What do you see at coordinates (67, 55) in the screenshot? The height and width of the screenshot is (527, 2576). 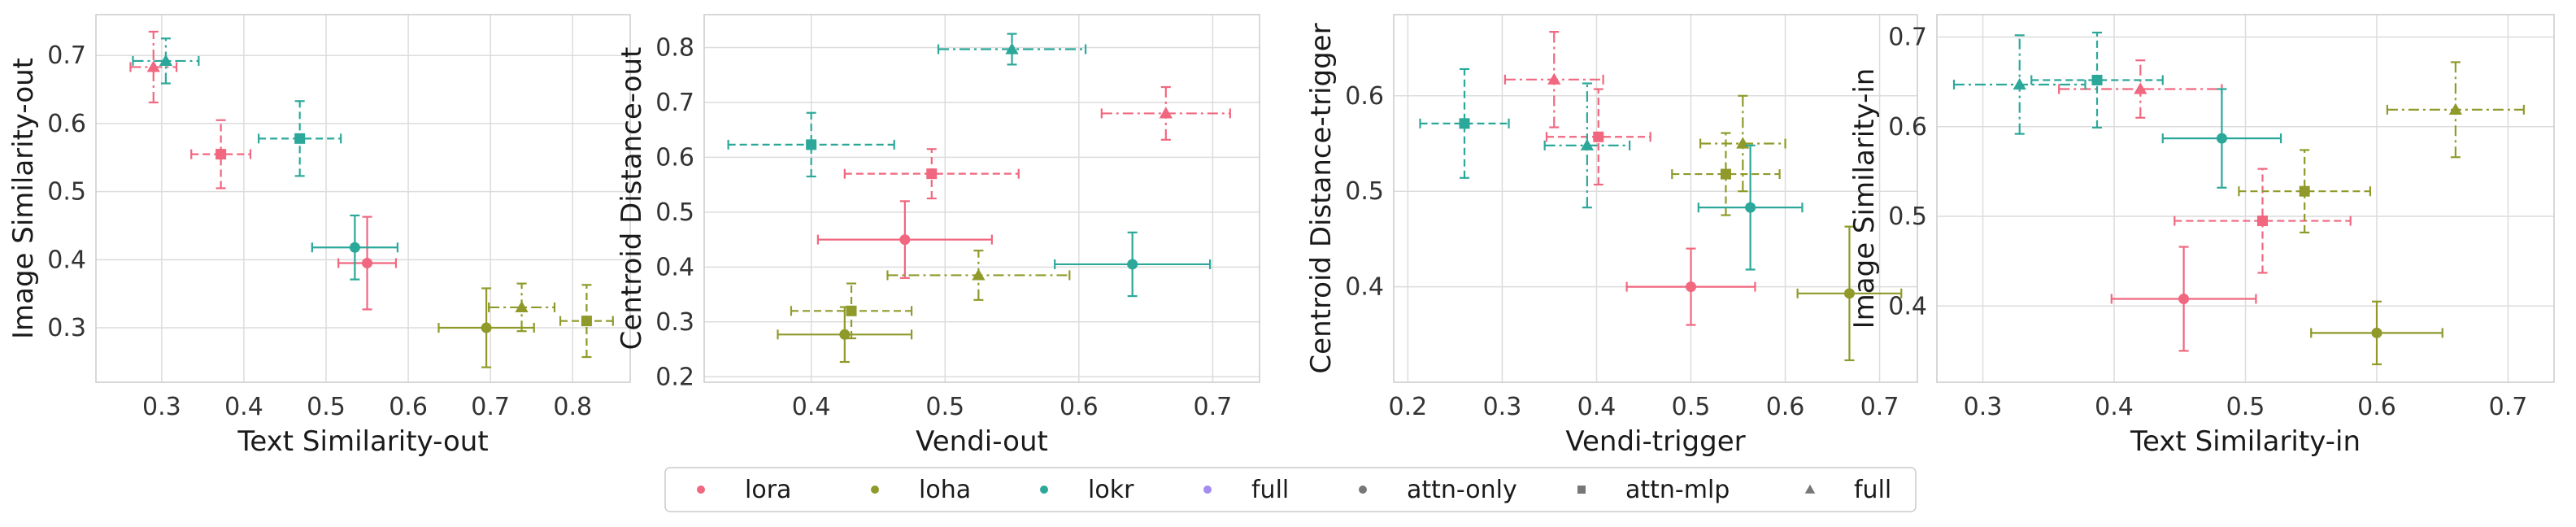 I see `y-tick-label: 0.7` at bounding box center [67, 55].